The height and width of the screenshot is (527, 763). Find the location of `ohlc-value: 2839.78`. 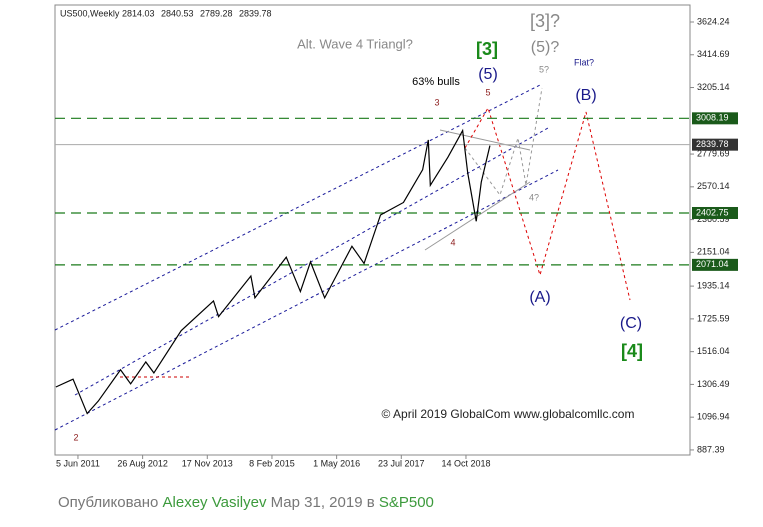

ohlc-value: 2839.78 is located at coordinates (255, 13).